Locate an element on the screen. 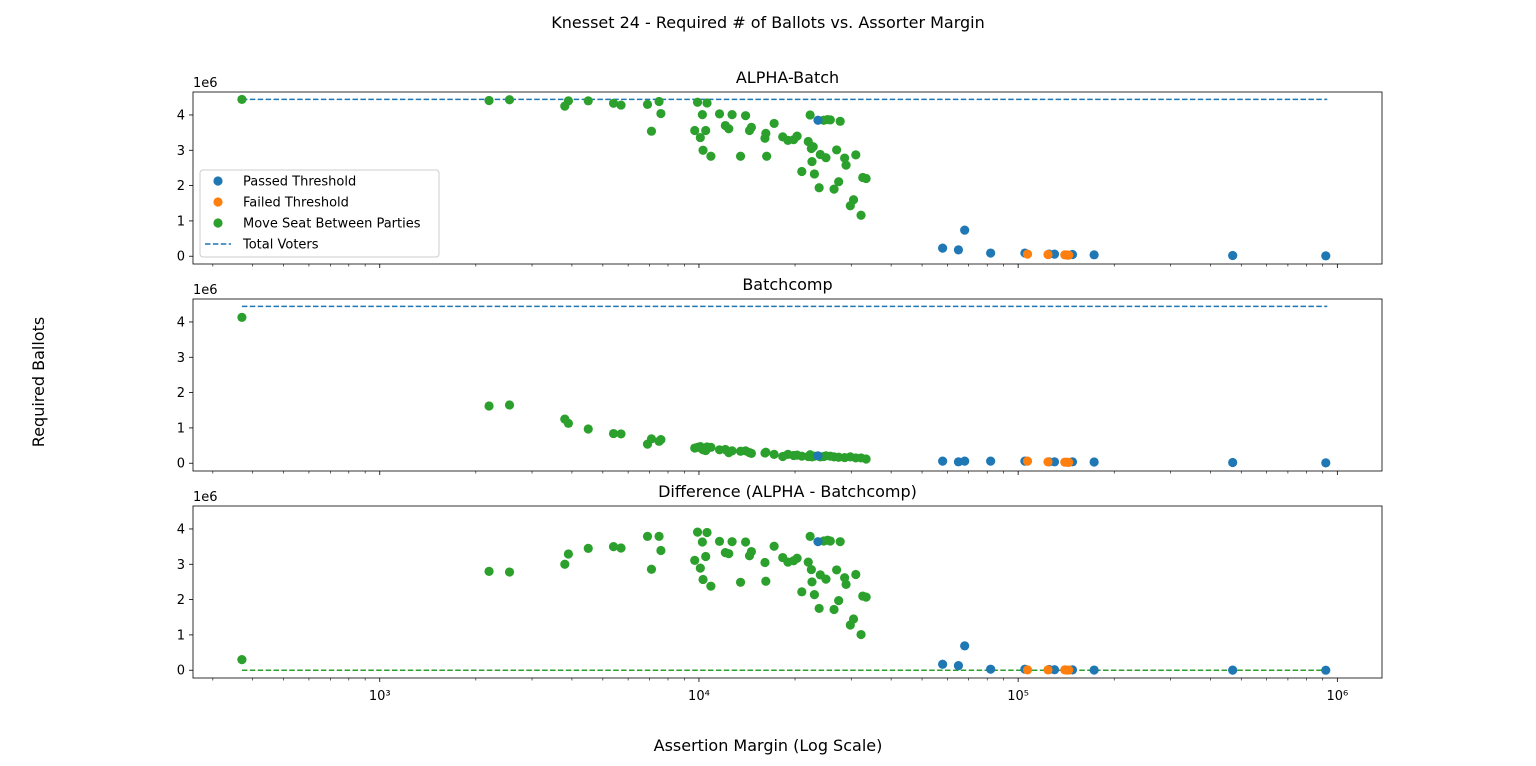  subplot-title: Difference (ALPHA - Batchcomp) is located at coordinates (787, 491).